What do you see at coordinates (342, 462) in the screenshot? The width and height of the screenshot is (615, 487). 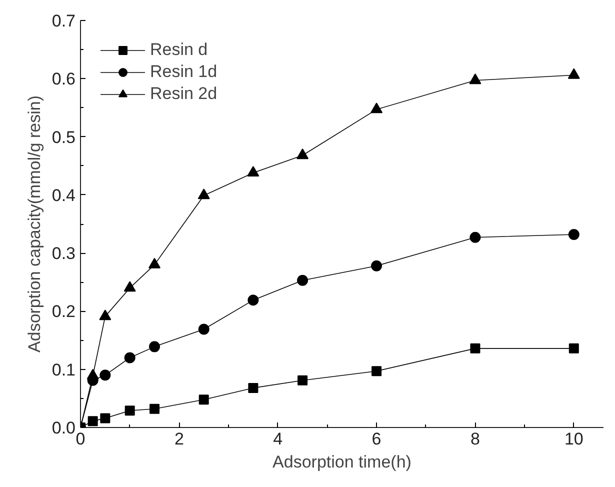 I see `x-axis-title: Adsorption time(h)` at bounding box center [342, 462].